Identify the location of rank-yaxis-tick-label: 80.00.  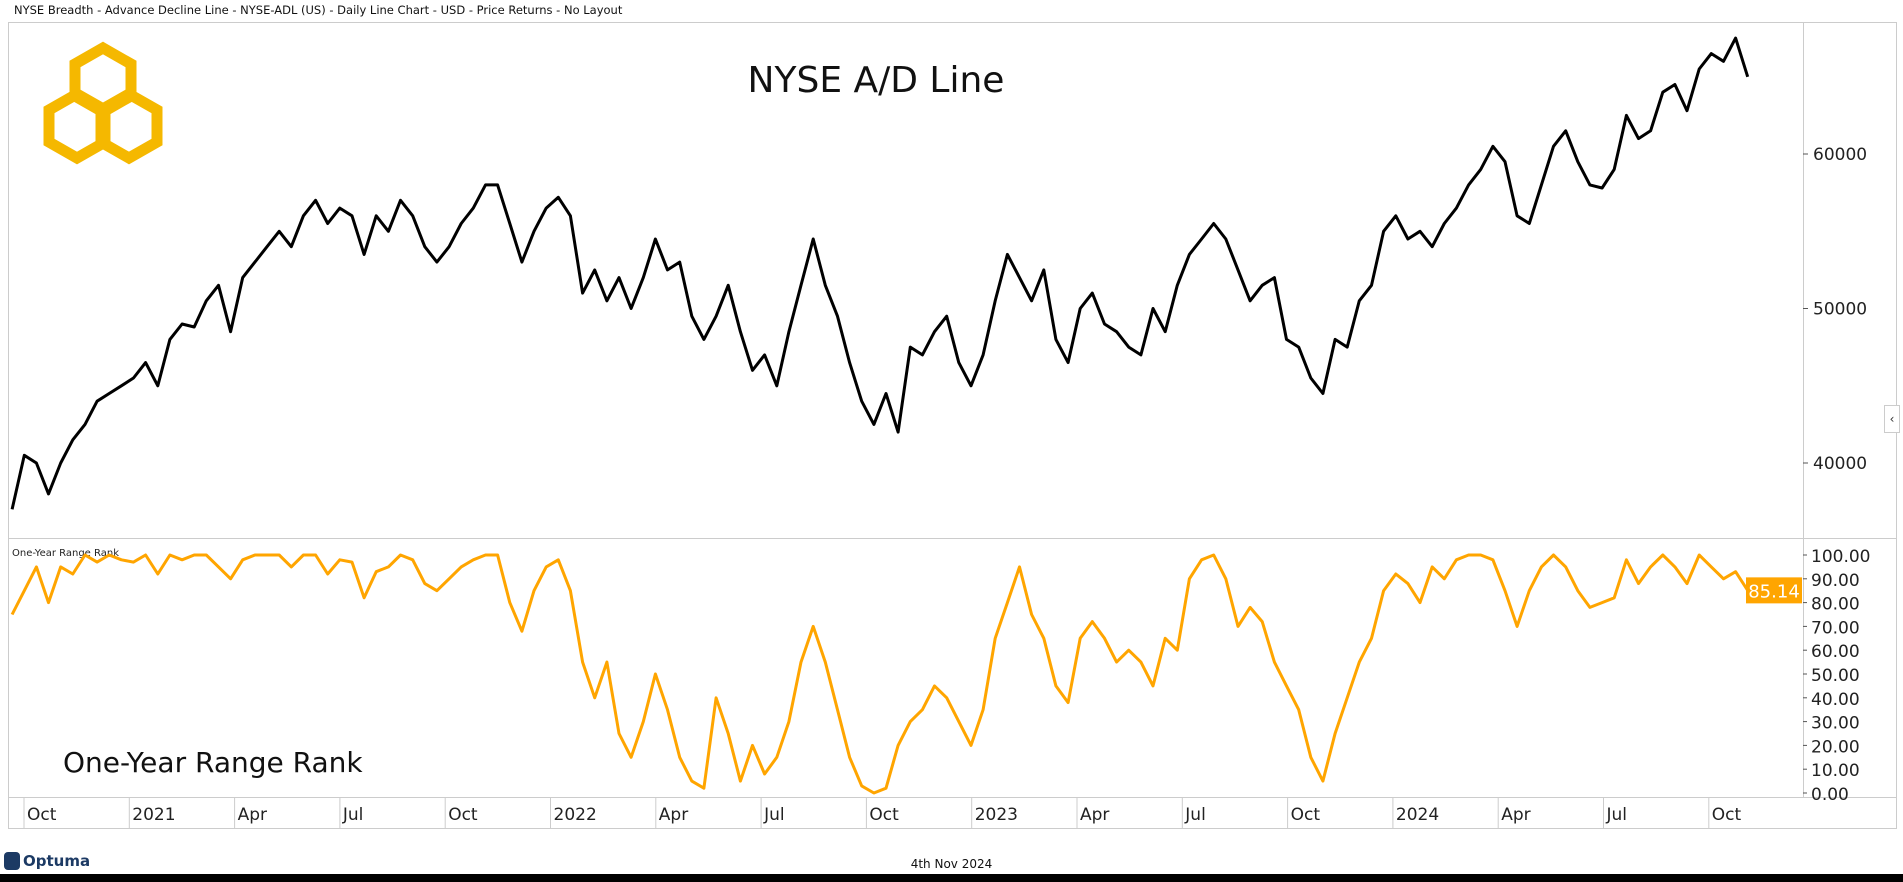
(1835, 605).